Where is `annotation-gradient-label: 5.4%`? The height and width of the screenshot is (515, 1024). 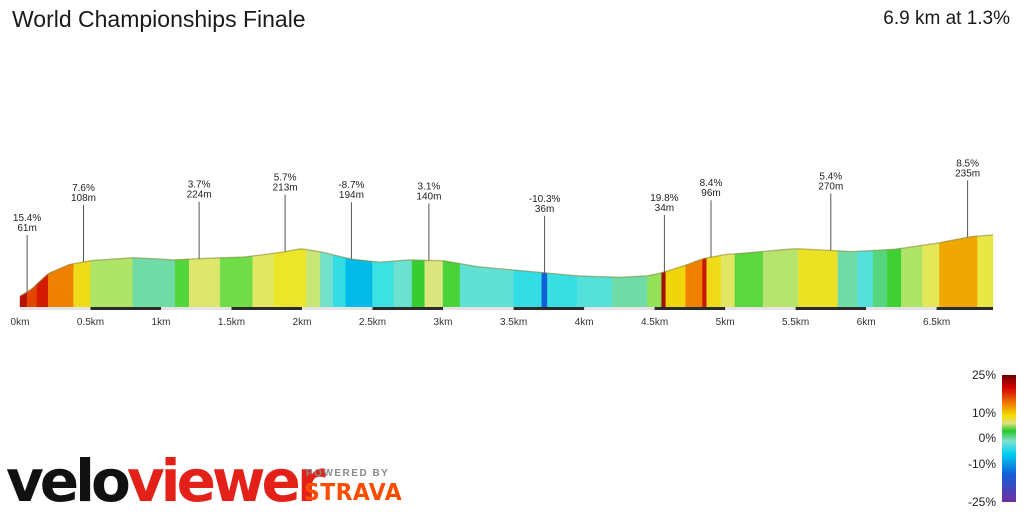 annotation-gradient-label: 5.4% is located at coordinates (830, 177).